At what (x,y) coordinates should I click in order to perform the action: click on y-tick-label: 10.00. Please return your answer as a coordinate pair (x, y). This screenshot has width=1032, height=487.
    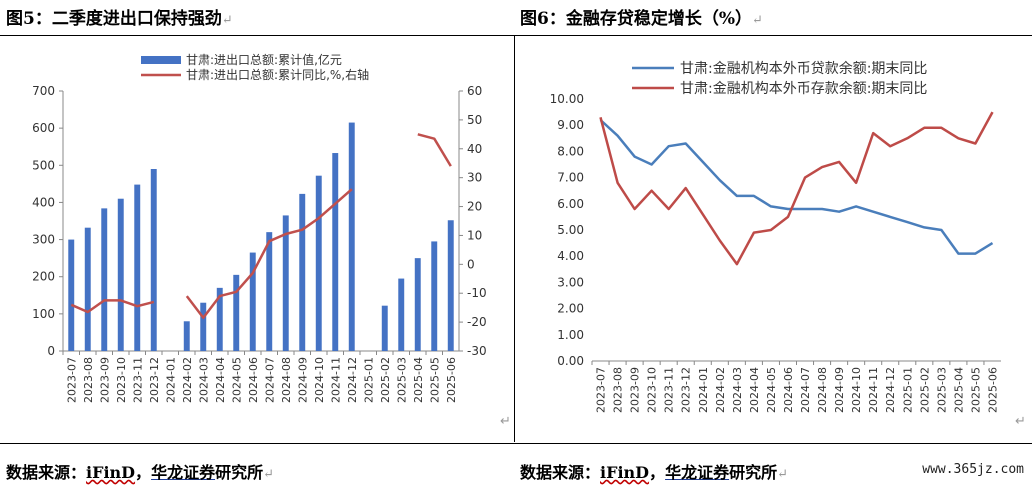
    Looking at the image, I should click on (567, 99).